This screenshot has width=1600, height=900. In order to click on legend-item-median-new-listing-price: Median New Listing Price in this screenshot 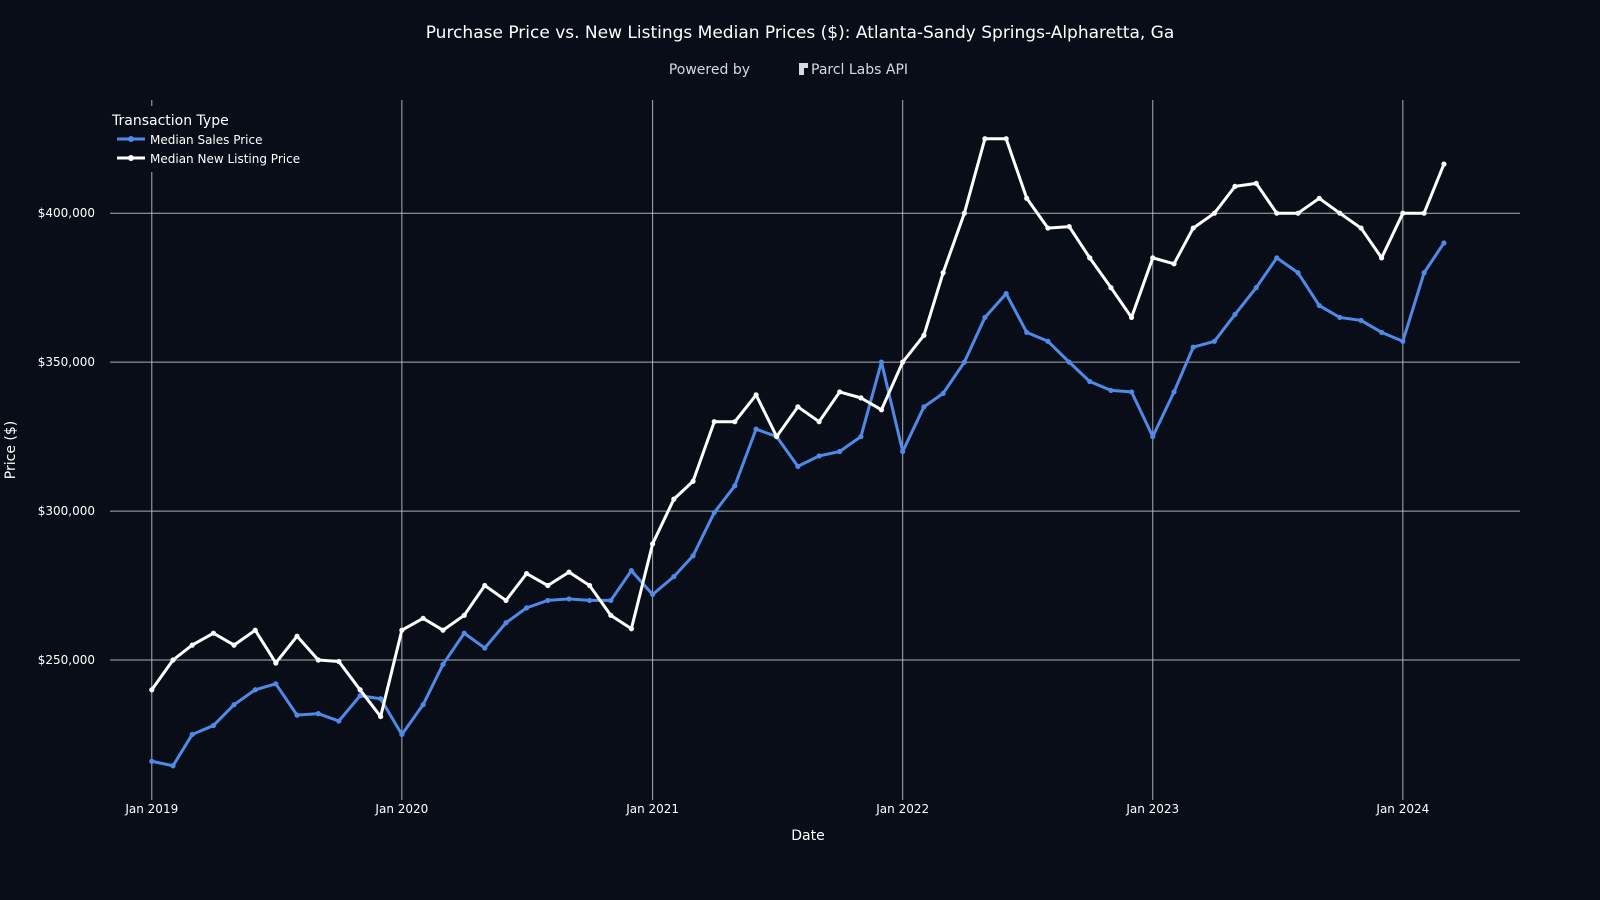, I will do `click(208, 159)`.